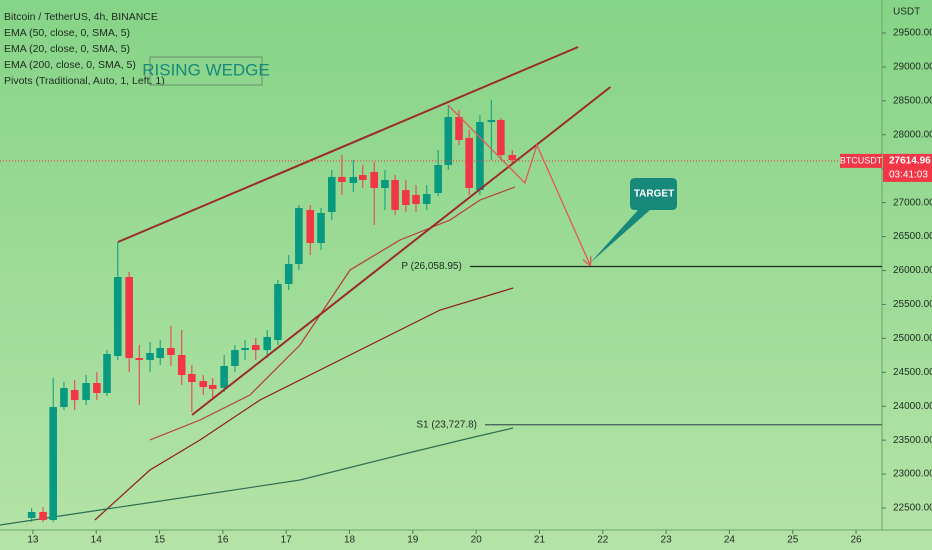 Image resolution: width=932 pixels, height=550 pixels. I want to click on legend-entry: EMA (200, close, 0, SMA, 5), so click(70, 65).